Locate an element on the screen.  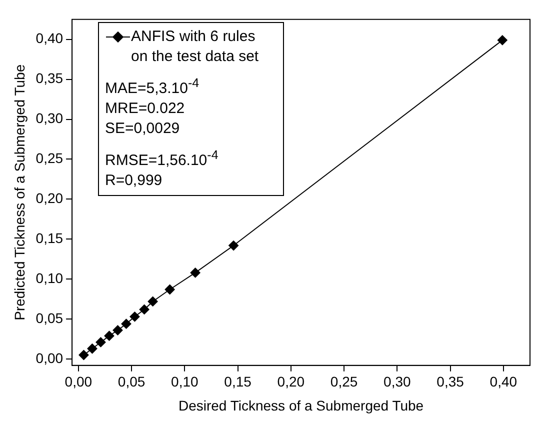
x-tick-label: 0,40 is located at coordinates (504, 382).